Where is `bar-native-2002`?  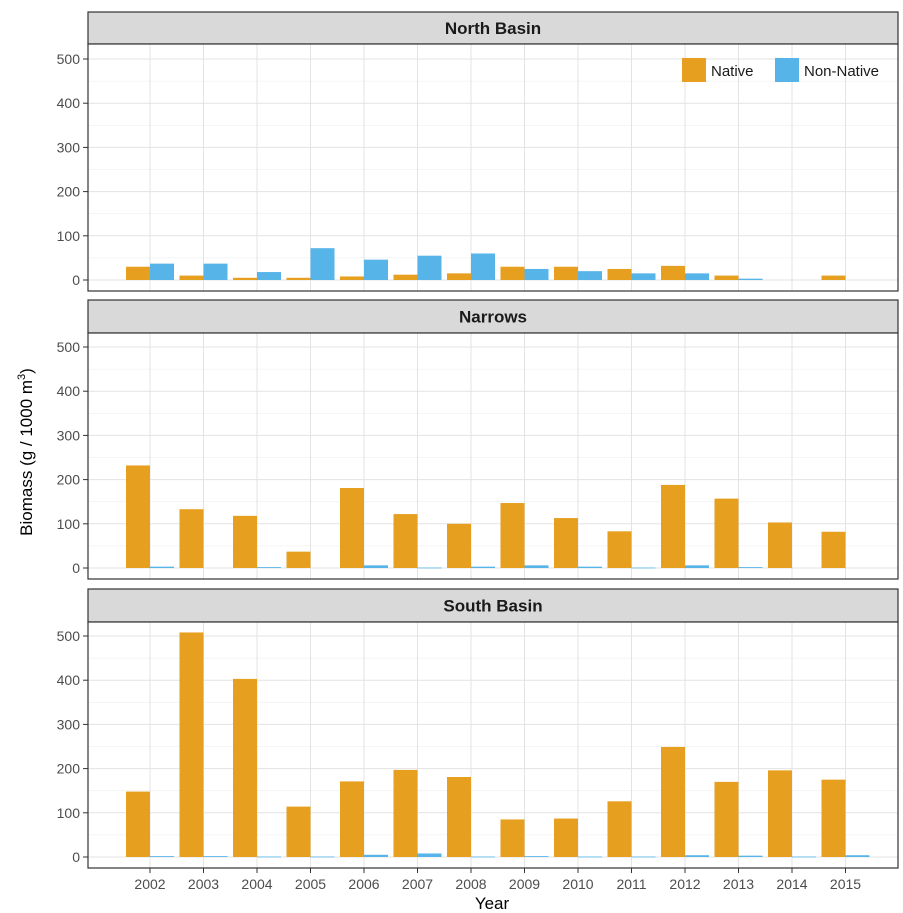 bar-native-2002 is located at coordinates (138, 273).